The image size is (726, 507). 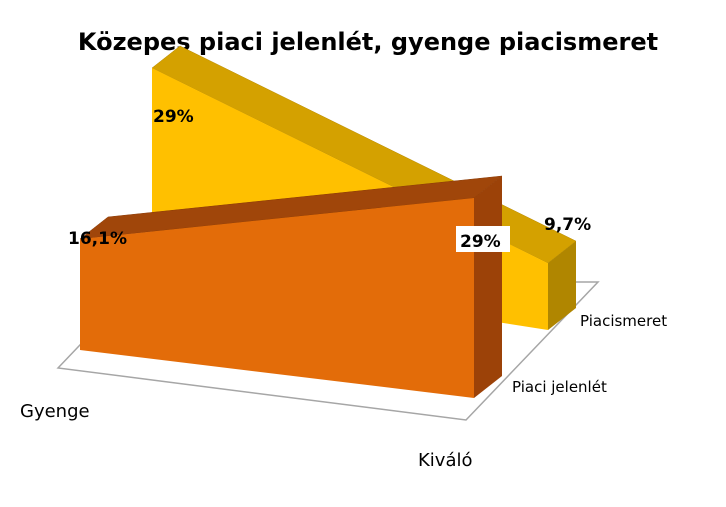 I want to click on data-label-piacismeret-kivalo: 9,7%, so click(x=567, y=225).